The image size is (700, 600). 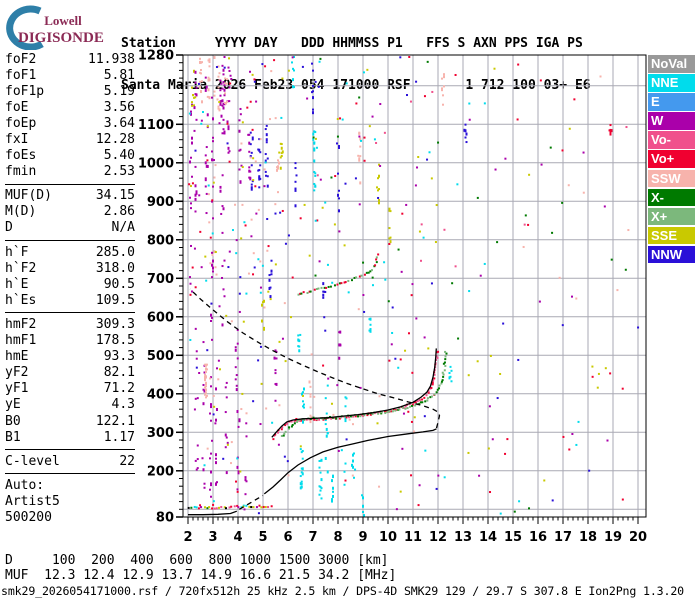 What do you see at coordinates (513, 537) in the screenshot?
I see `x-axis-tick-label: 15` at bounding box center [513, 537].